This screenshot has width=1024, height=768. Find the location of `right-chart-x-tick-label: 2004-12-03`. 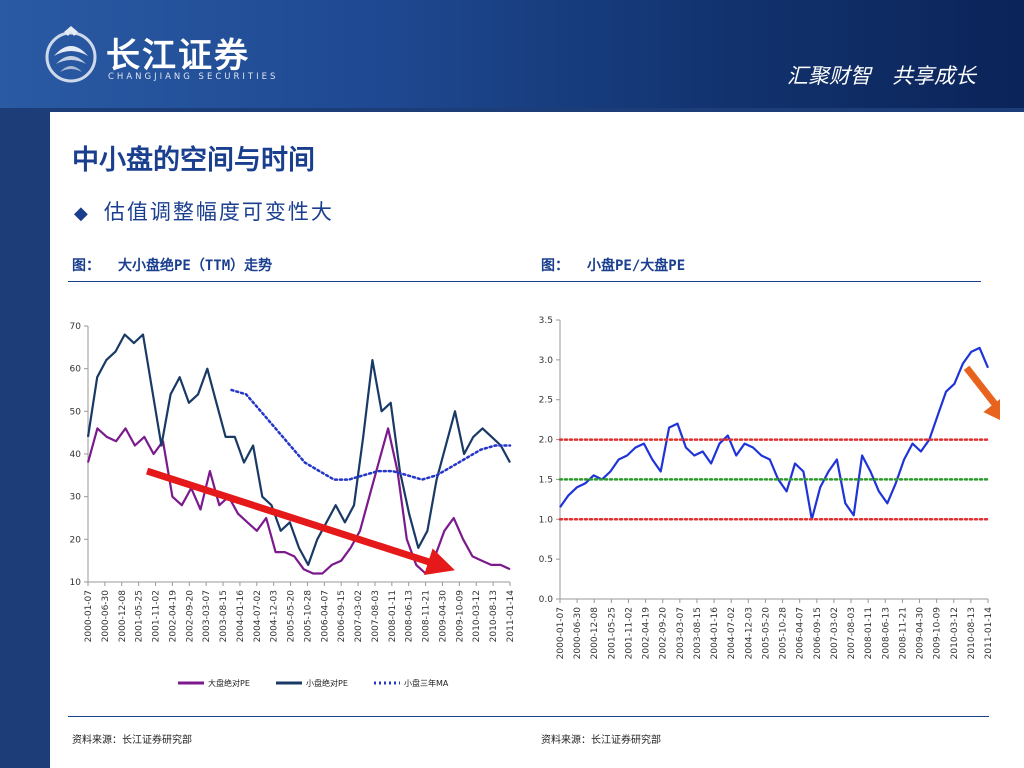

right-chart-x-tick-label: 2004-12-03 is located at coordinates (749, 633).